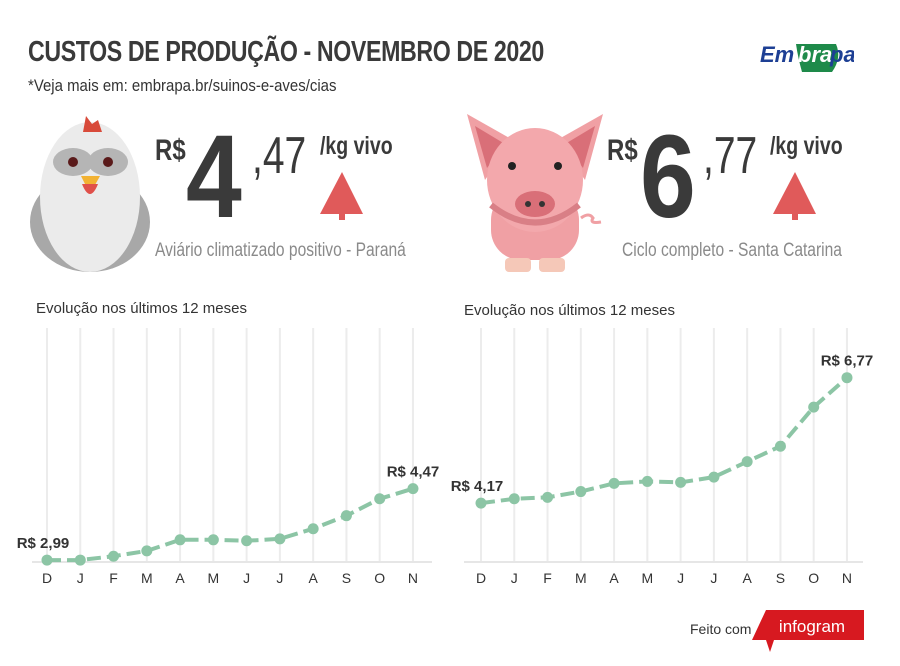 Image resolution: width=900 pixels, height=666 pixels. Describe the element at coordinates (413, 472) in the screenshot. I see `data-label: R$ 4,47` at that location.